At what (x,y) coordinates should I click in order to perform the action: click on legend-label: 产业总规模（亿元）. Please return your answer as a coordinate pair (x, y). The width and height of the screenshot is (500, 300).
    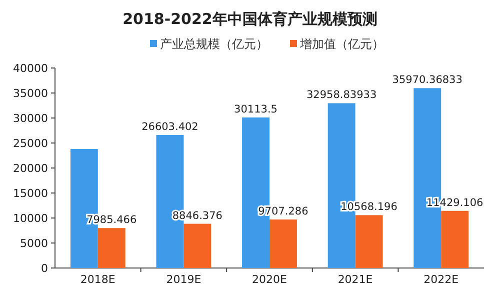
    Looking at the image, I should click on (214, 44).